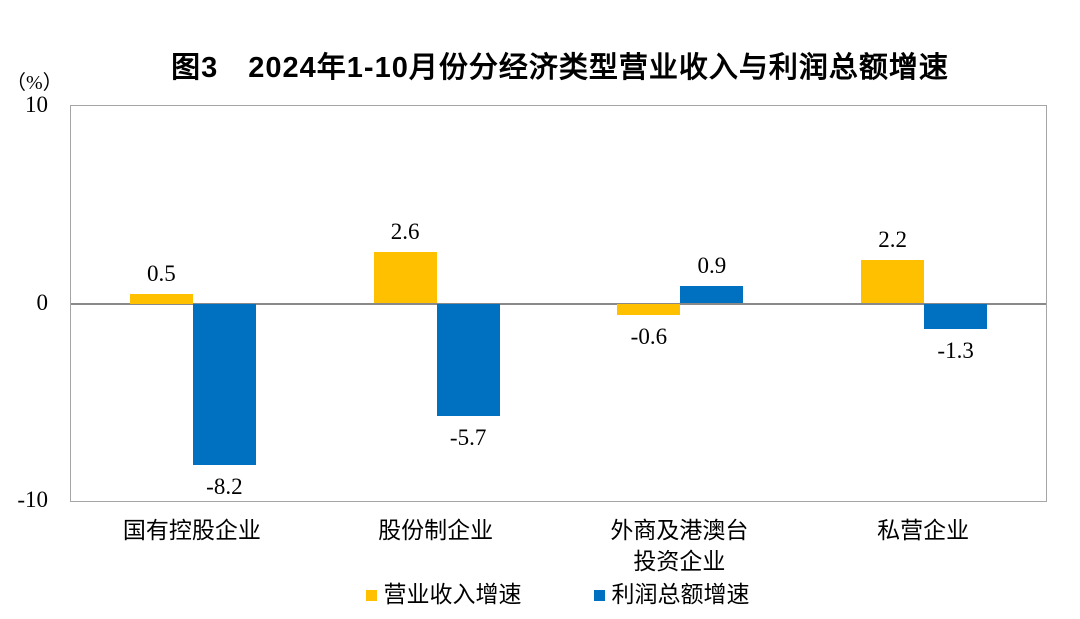  I want to click on legend-label-total-profit-growth: 利润总额增速, so click(680, 594).